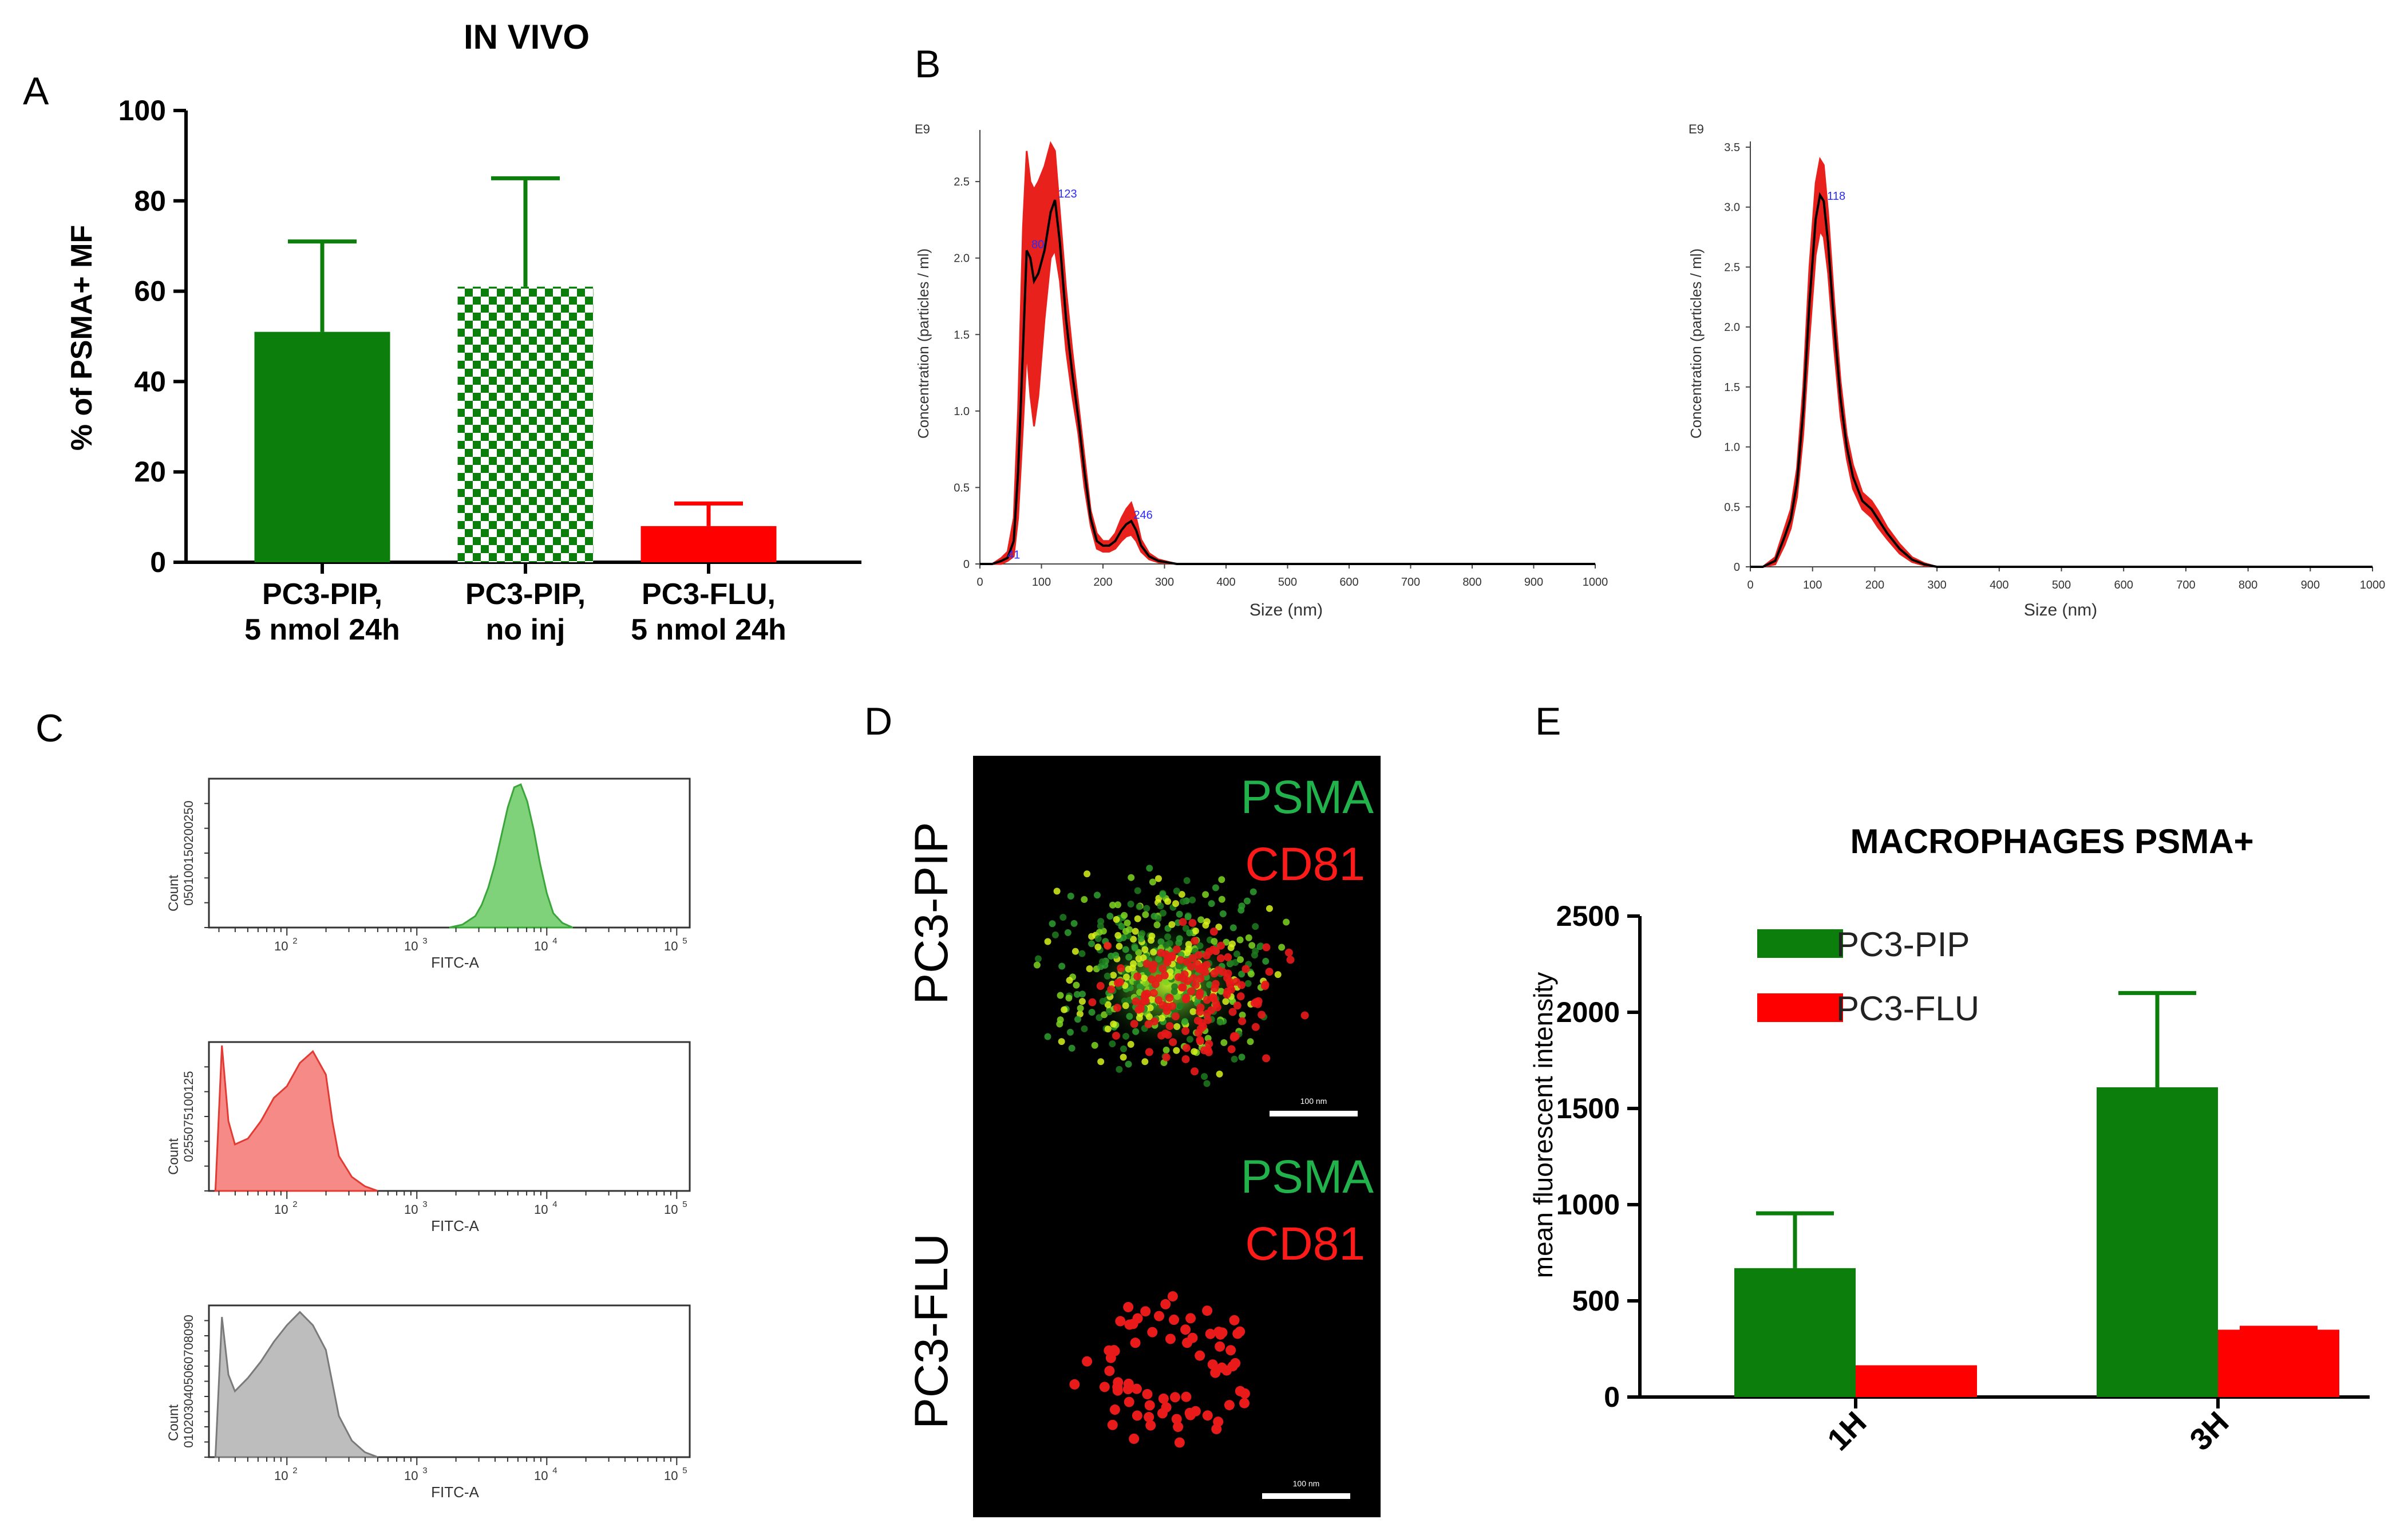 Image resolution: width=2408 pixels, height=1527 pixels. What do you see at coordinates (173, 894) in the screenshot?
I see `panel-c-ylabel: Count` at bounding box center [173, 894].